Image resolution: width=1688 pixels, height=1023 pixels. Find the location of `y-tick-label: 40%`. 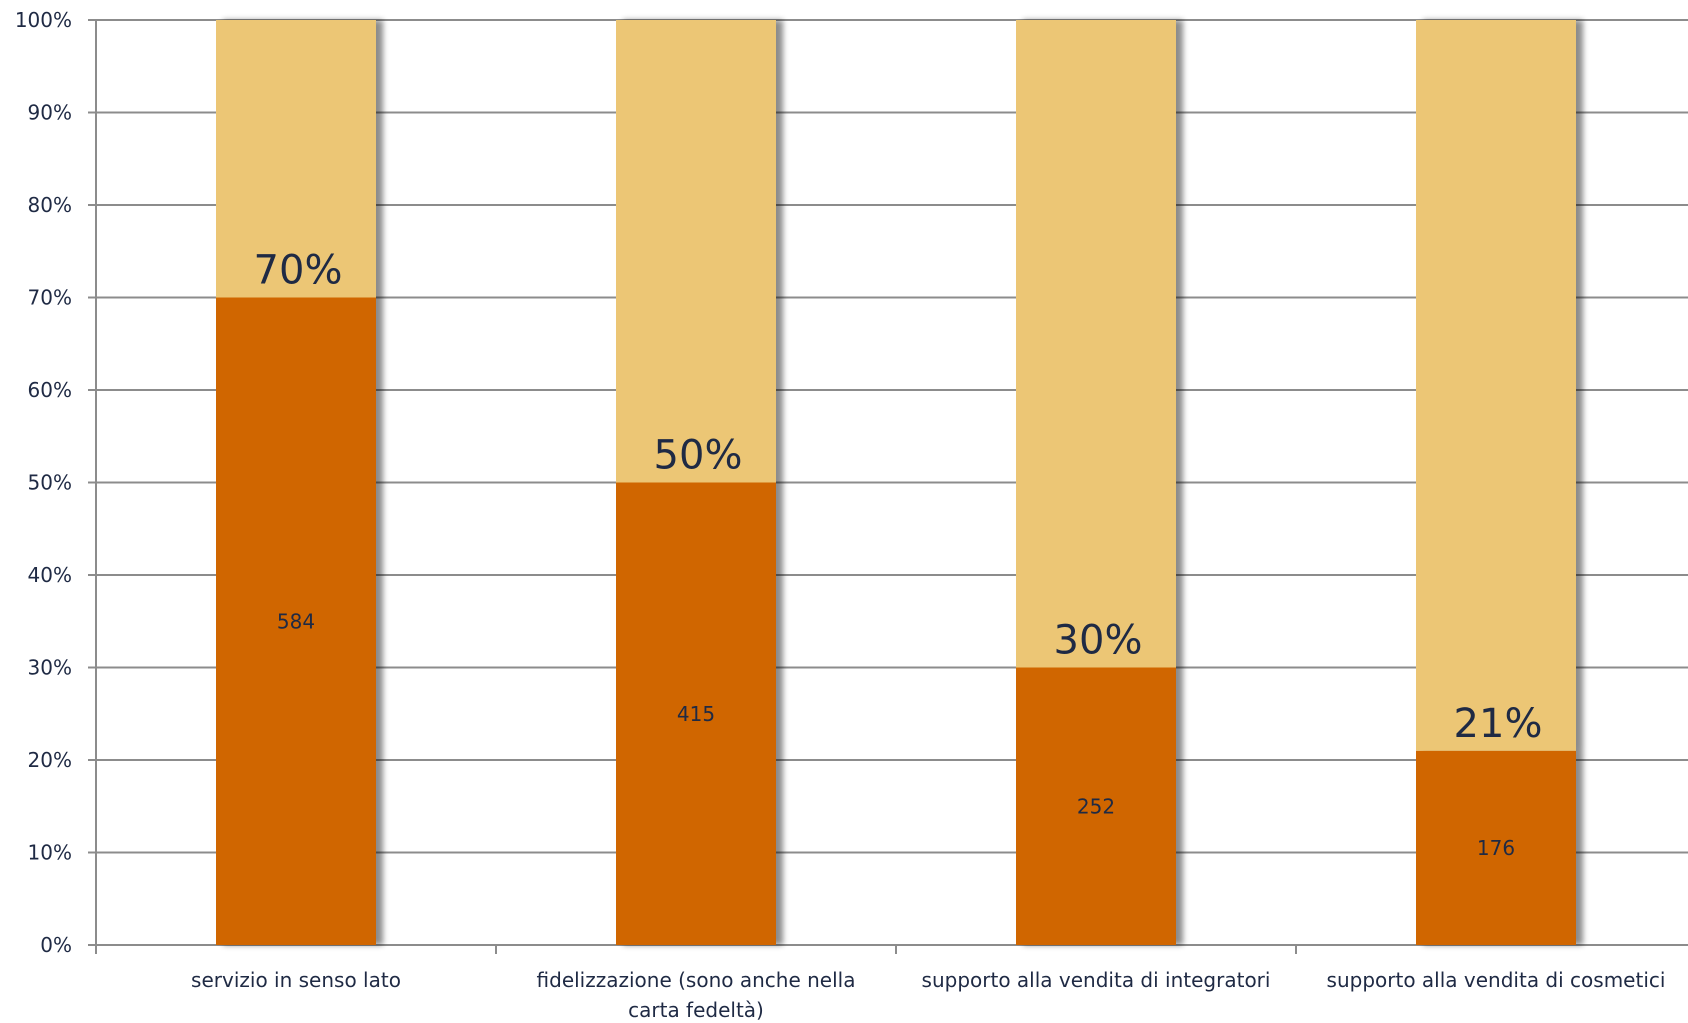

y-tick-label: 40% is located at coordinates (50, 575).